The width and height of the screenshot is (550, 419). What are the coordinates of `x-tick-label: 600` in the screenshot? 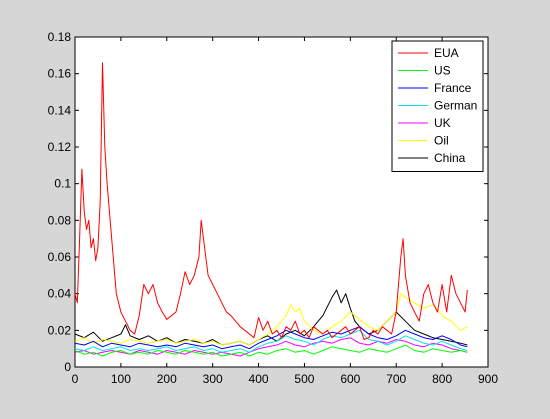 It's located at (350, 379).